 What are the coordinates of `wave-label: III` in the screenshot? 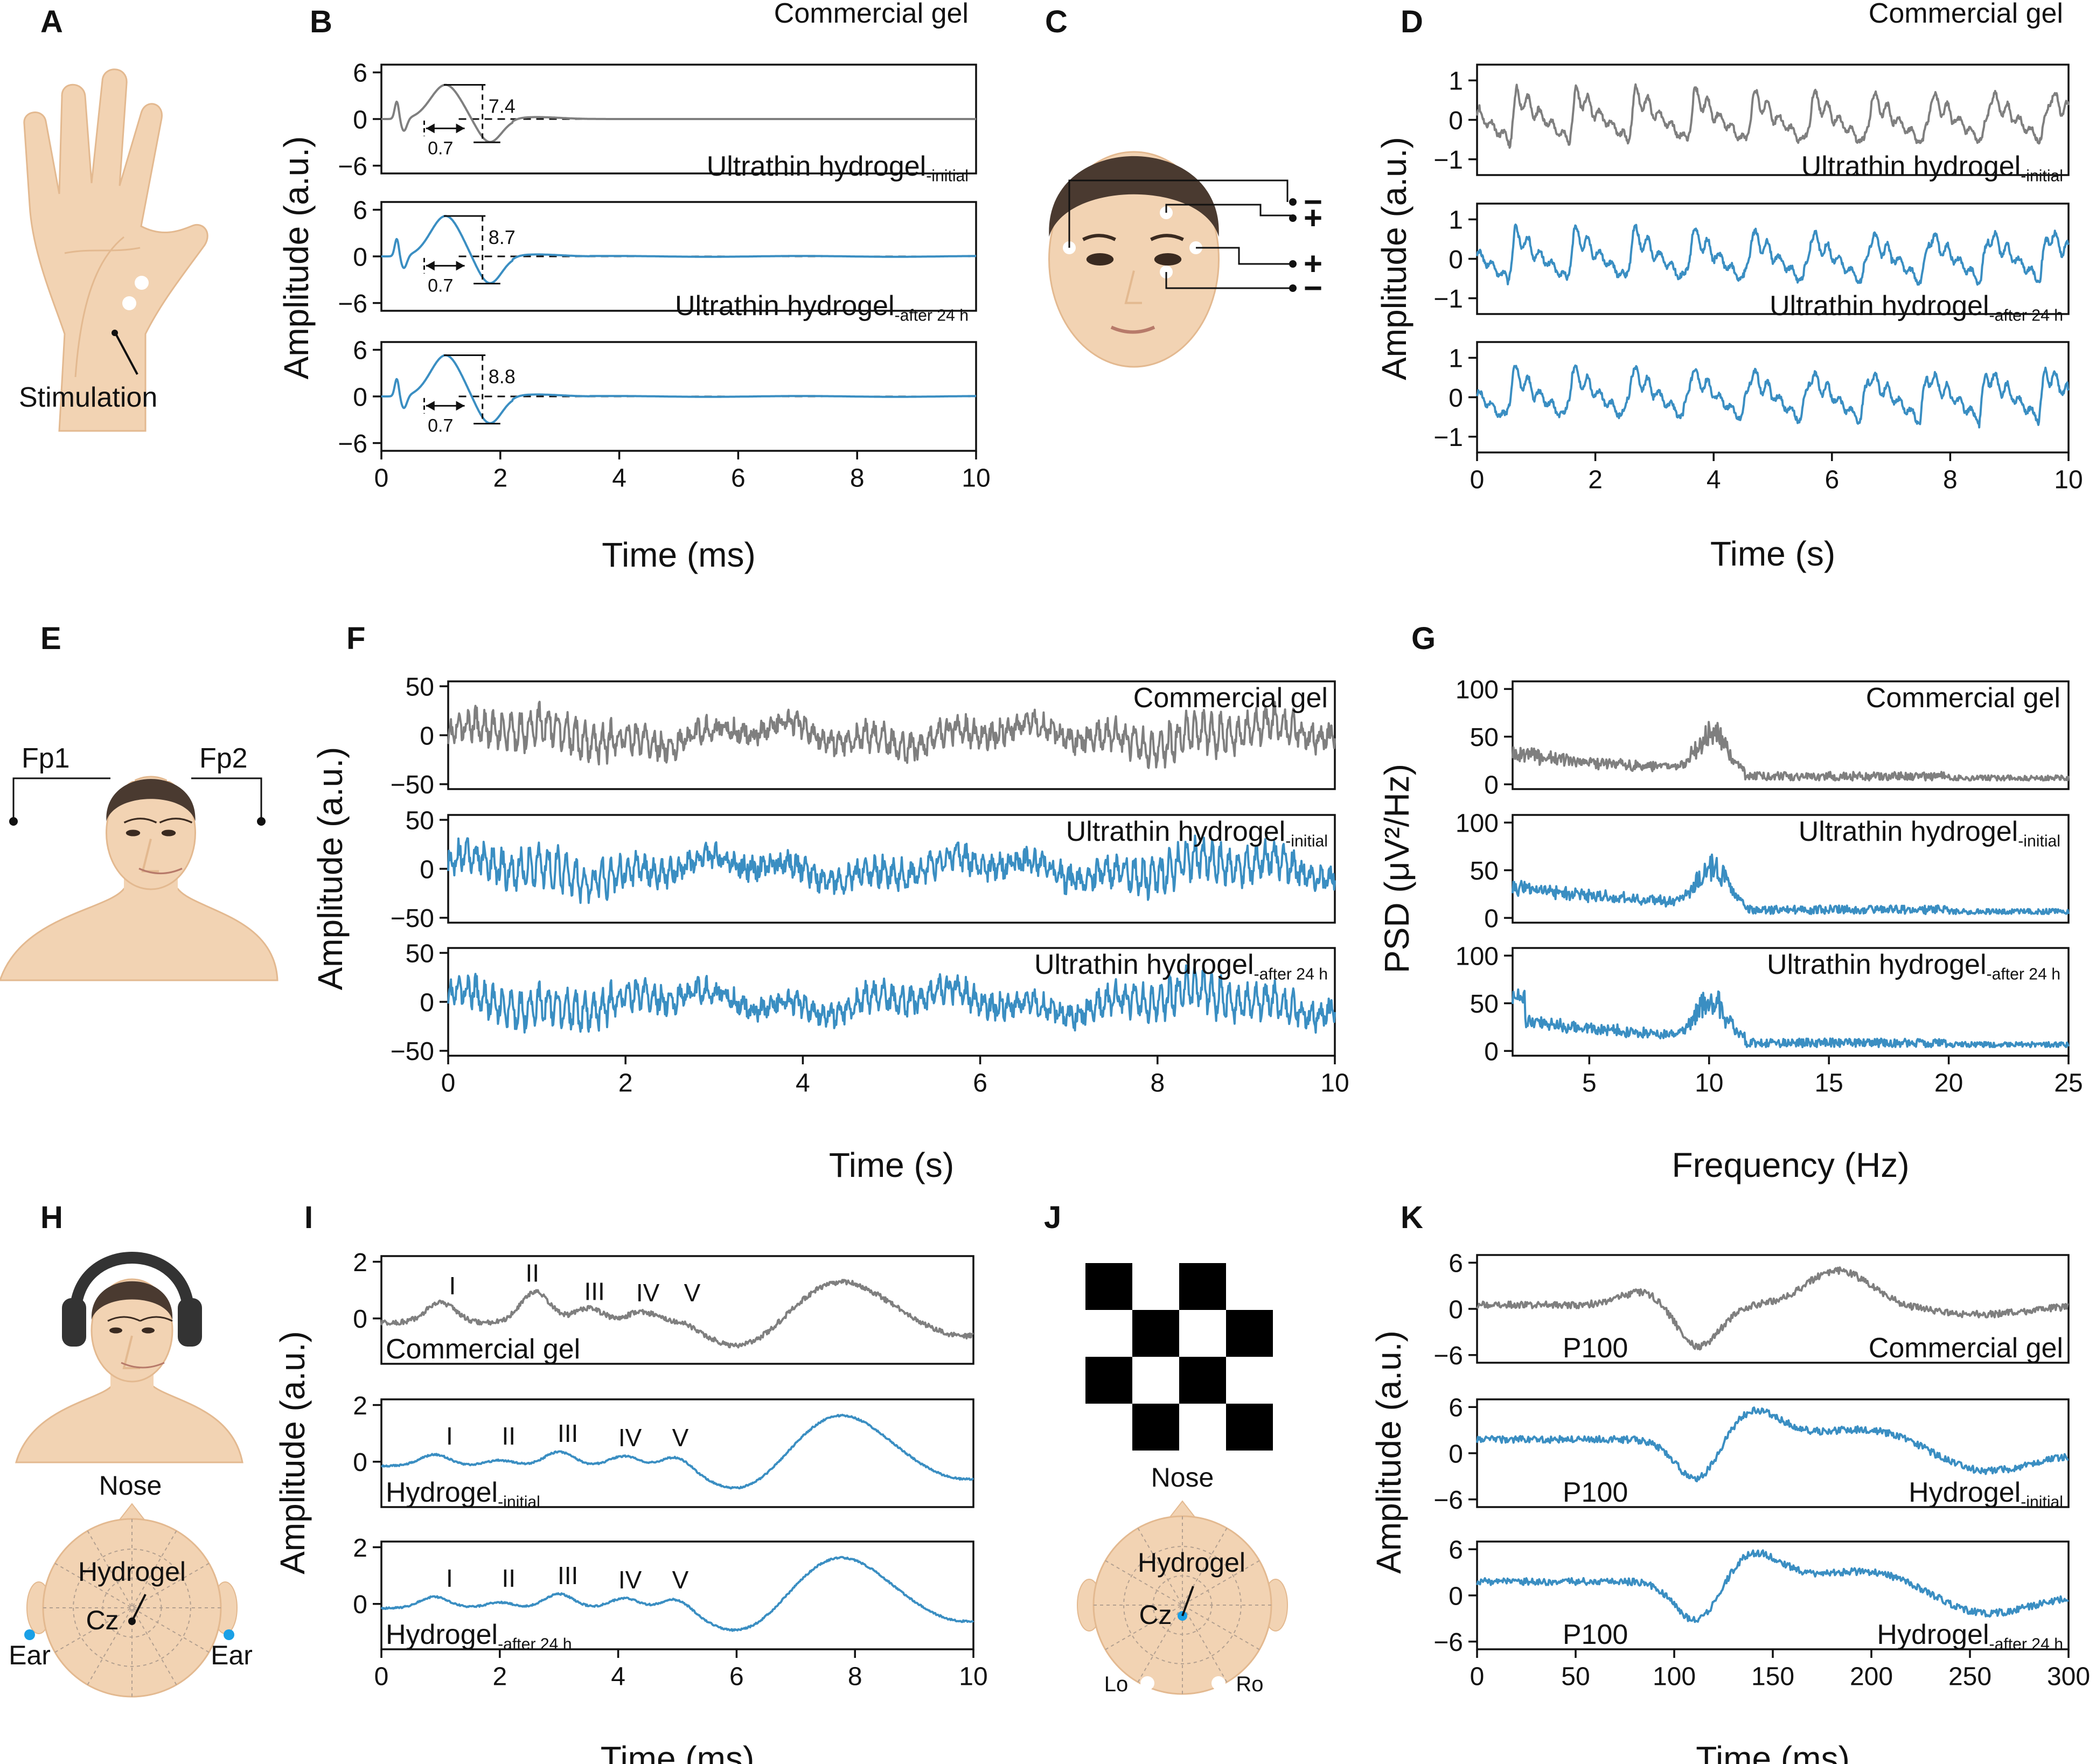 It's located at (568, 1433).